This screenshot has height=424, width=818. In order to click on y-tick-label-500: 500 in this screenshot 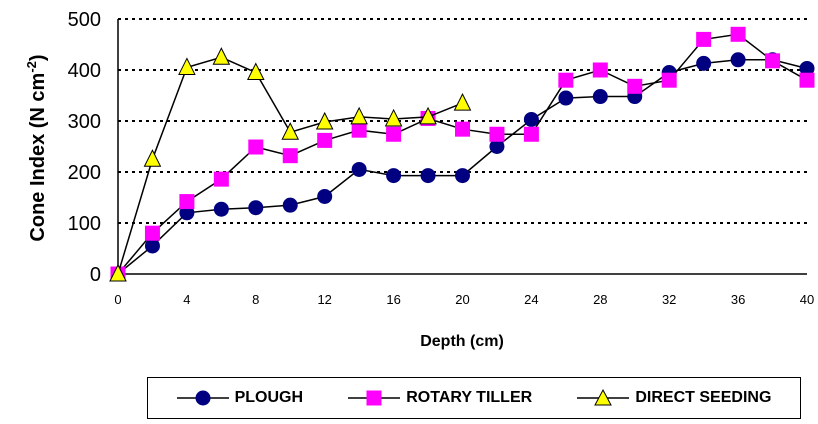, I will do `click(84, 20)`.